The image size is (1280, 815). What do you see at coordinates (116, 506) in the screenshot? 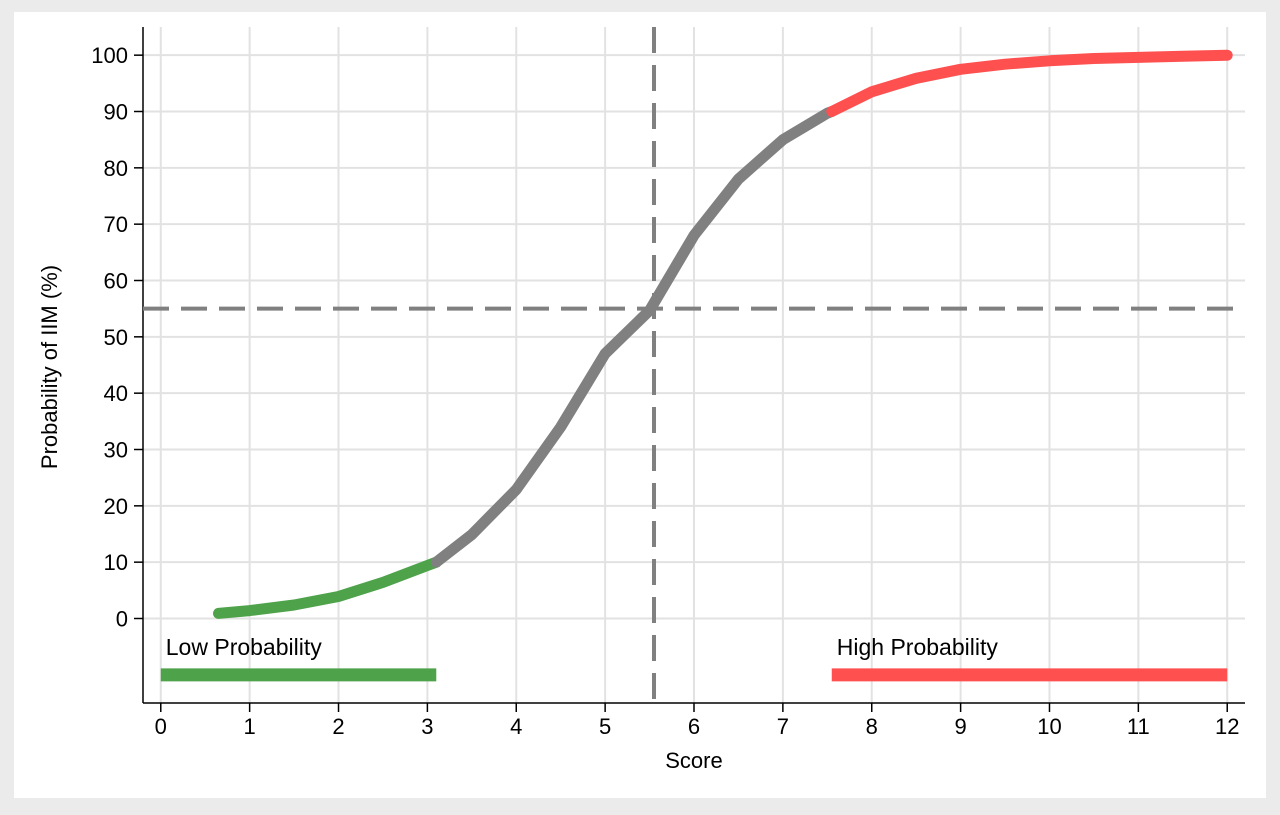
I see `y-tick-label: 20` at bounding box center [116, 506].